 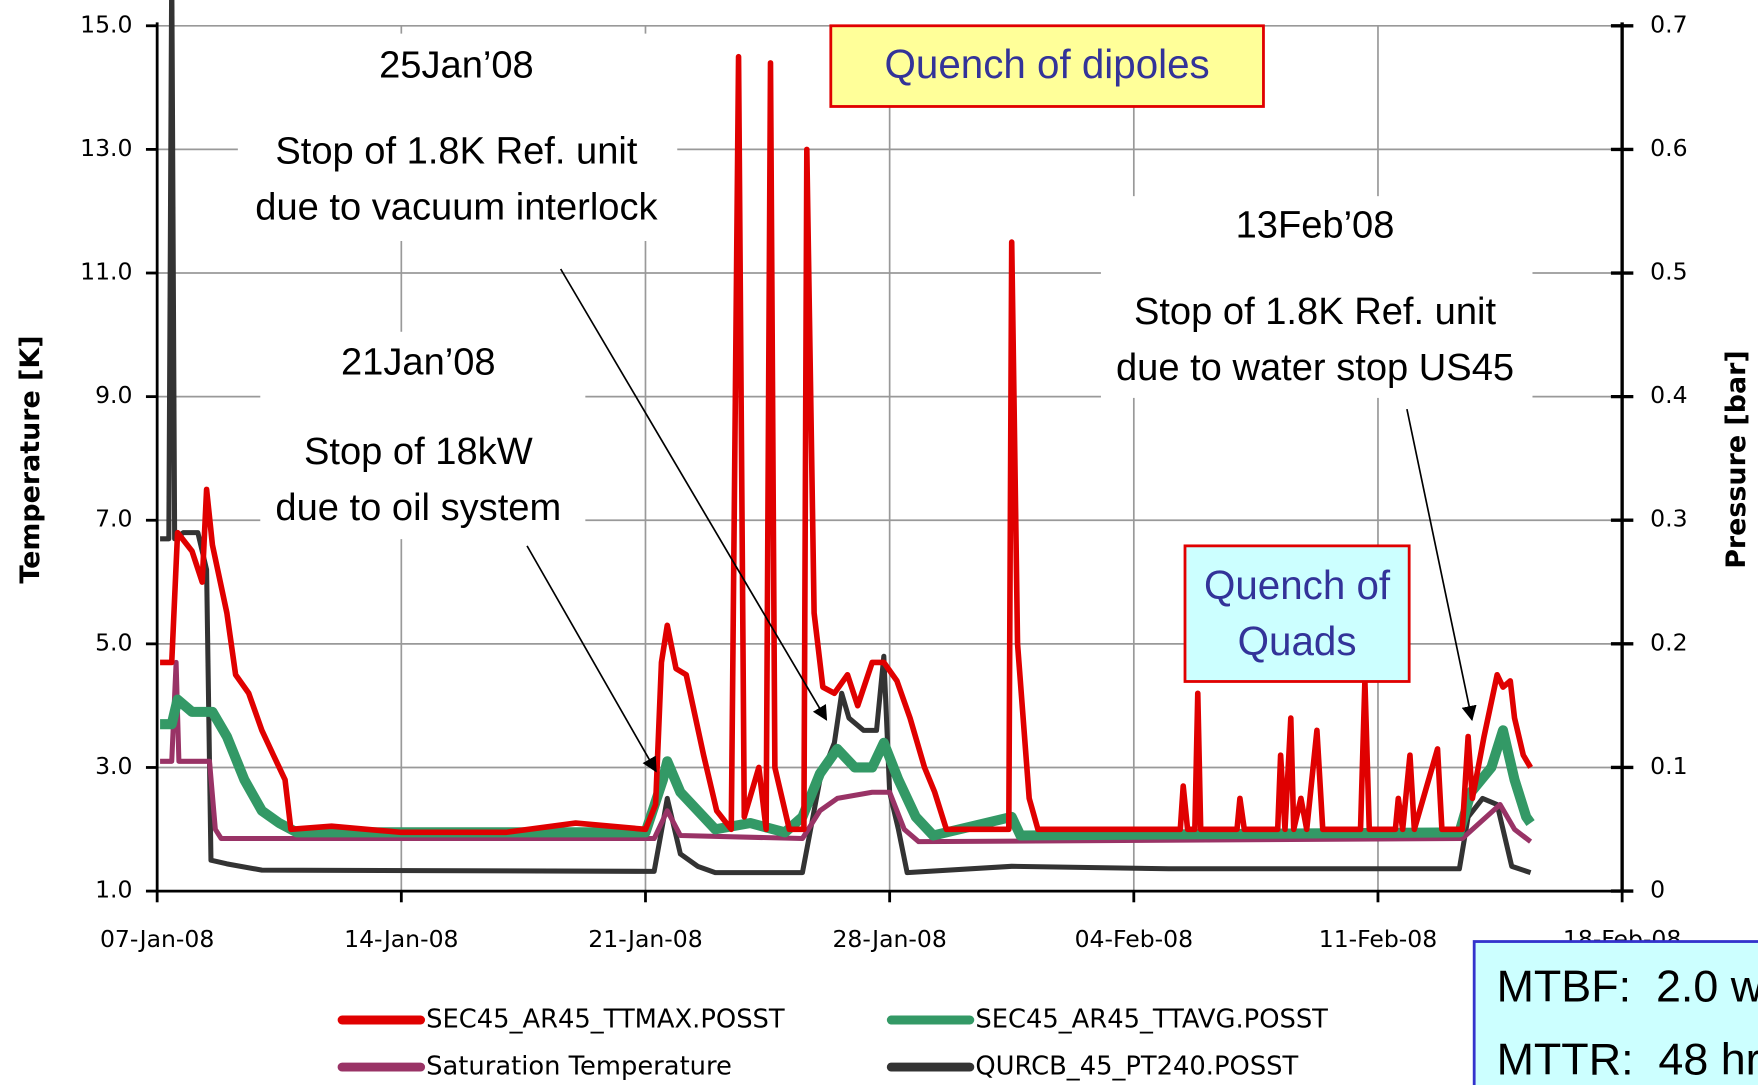 I want to click on y-tick-label: 9.0, so click(x=113, y=395).